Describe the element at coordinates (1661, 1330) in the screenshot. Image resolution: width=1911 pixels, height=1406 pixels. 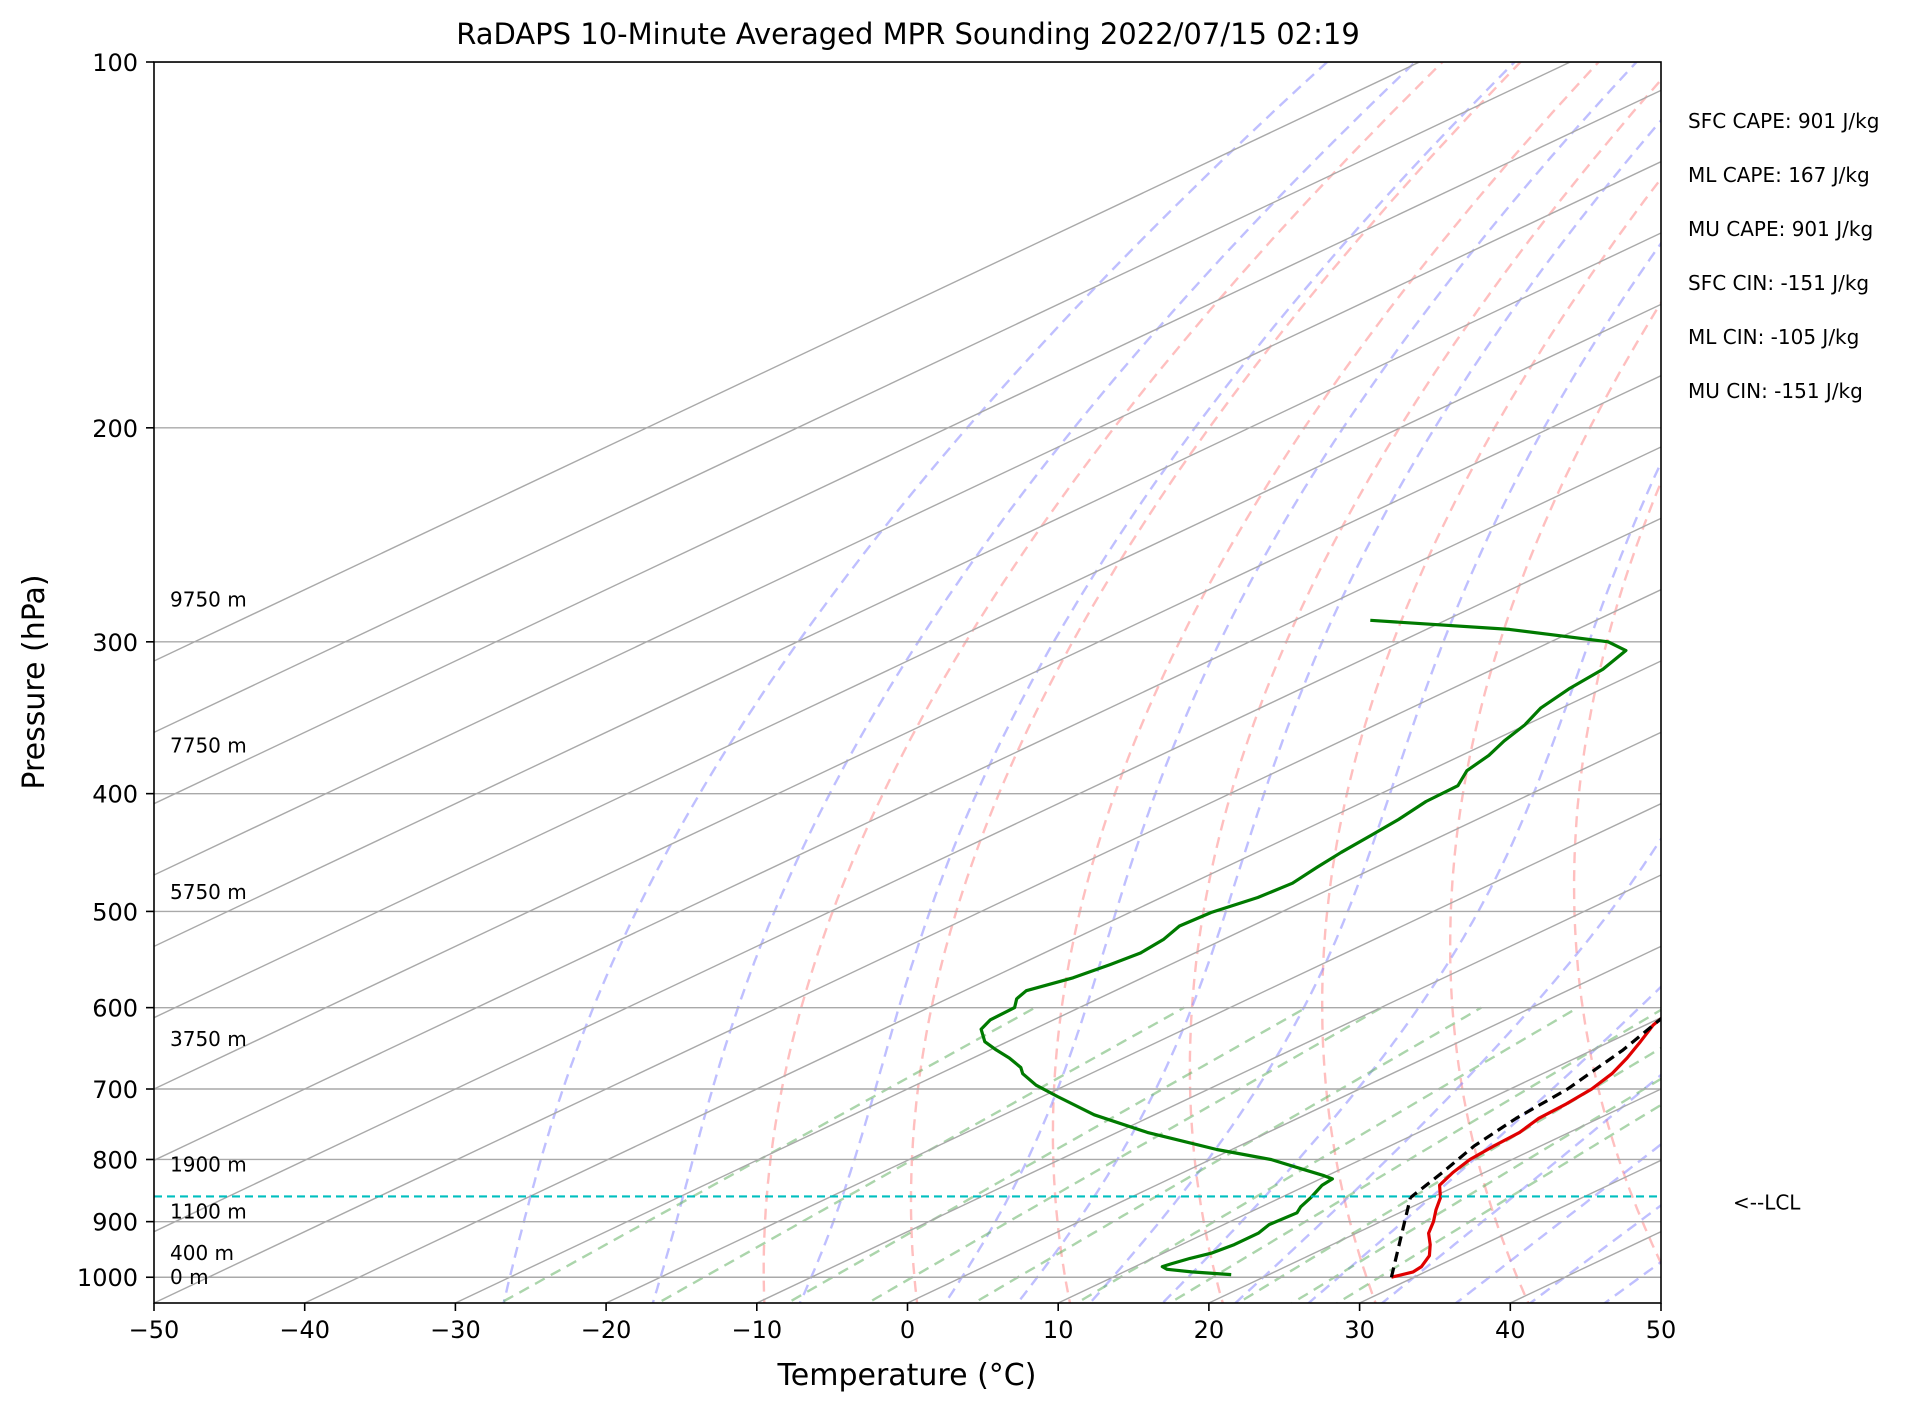
I see `x-tick-label: 50` at that location.